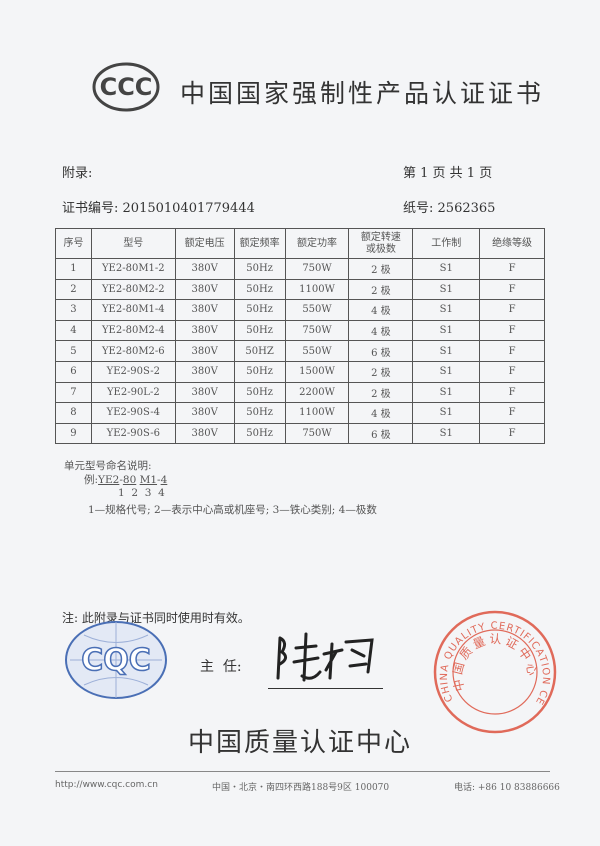  What do you see at coordinates (418, 208) in the screenshot?
I see `paper-no-label: 纸号:` at bounding box center [418, 208].